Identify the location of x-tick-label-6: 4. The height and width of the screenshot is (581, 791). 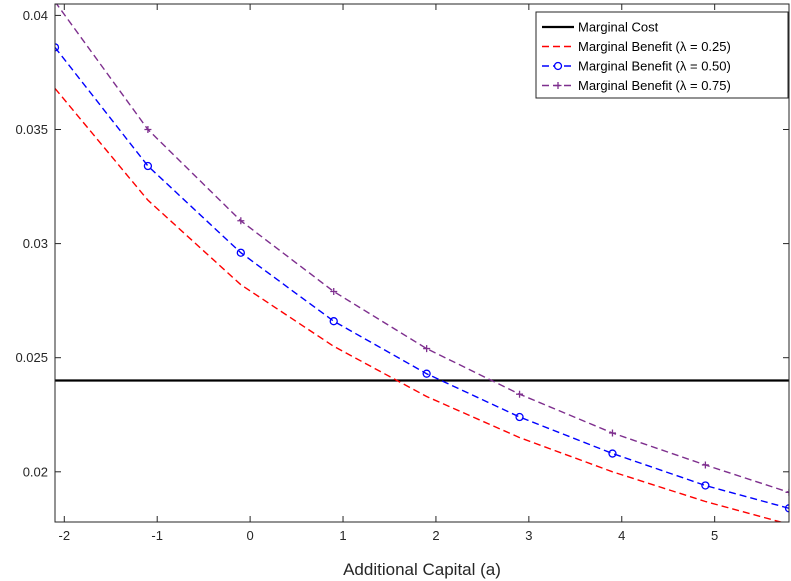
(621, 535).